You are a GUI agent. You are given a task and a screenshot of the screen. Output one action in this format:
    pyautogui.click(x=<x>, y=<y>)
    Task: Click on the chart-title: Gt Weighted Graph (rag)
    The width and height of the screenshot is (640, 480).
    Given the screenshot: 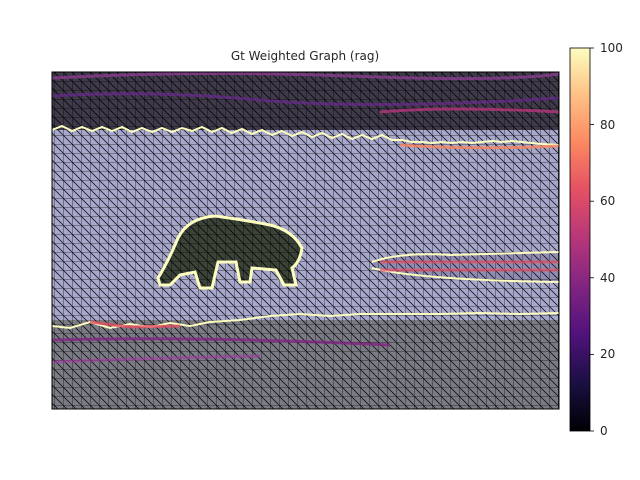 What is the action you would take?
    pyautogui.click(x=305, y=56)
    